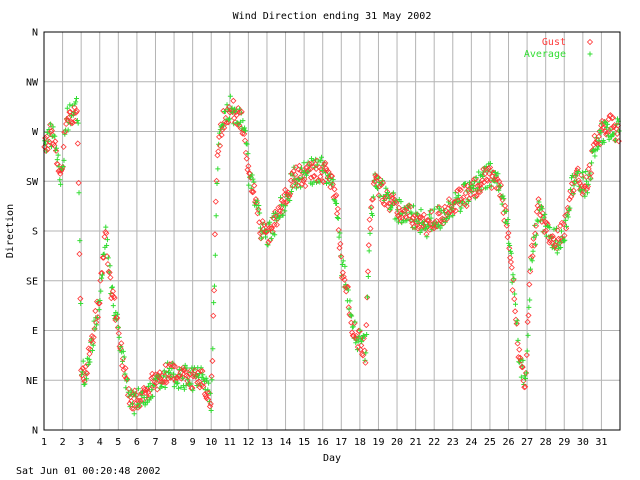  What do you see at coordinates (211, 442) in the screenshot?
I see `x-tick-label: 10` at bounding box center [211, 442].